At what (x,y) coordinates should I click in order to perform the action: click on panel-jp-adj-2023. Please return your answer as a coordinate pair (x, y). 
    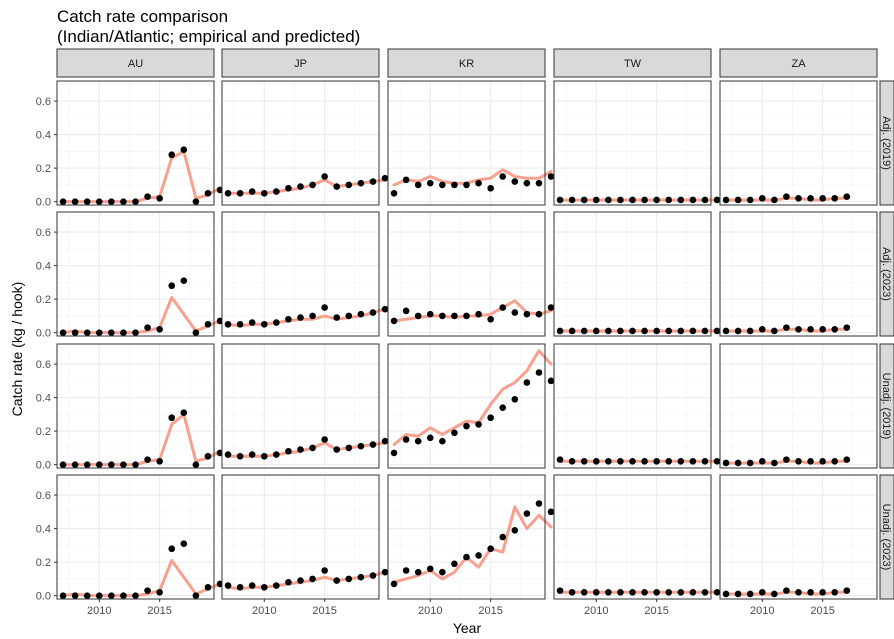
    Looking at the image, I should click on (305, 274).